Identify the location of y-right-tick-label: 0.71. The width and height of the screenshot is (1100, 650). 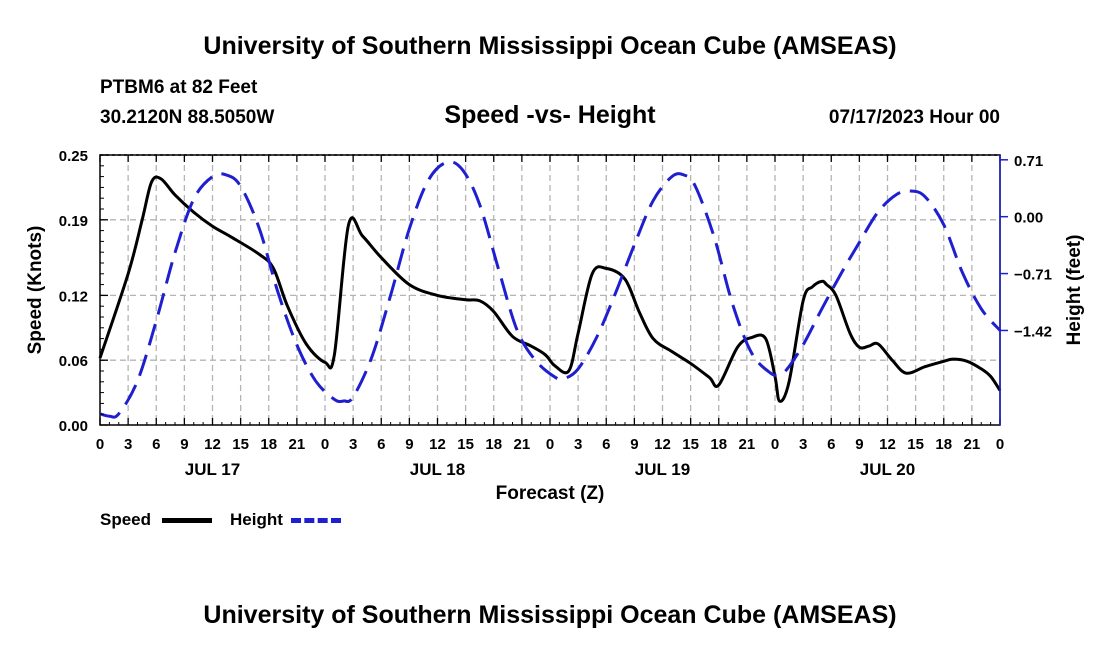
(1028, 161).